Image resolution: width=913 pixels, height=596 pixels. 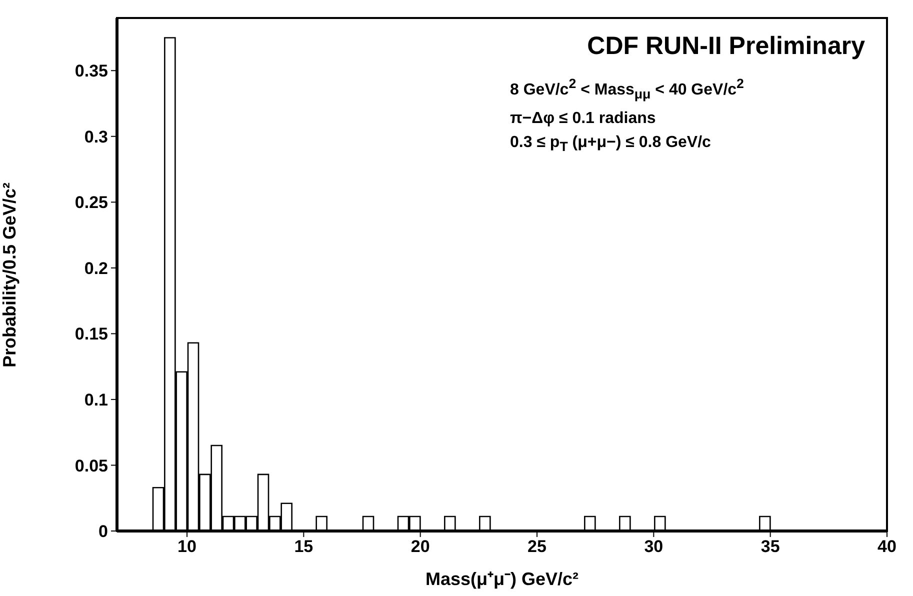 I want to click on y-tick-label: 0.2, so click(x=96, y=268).